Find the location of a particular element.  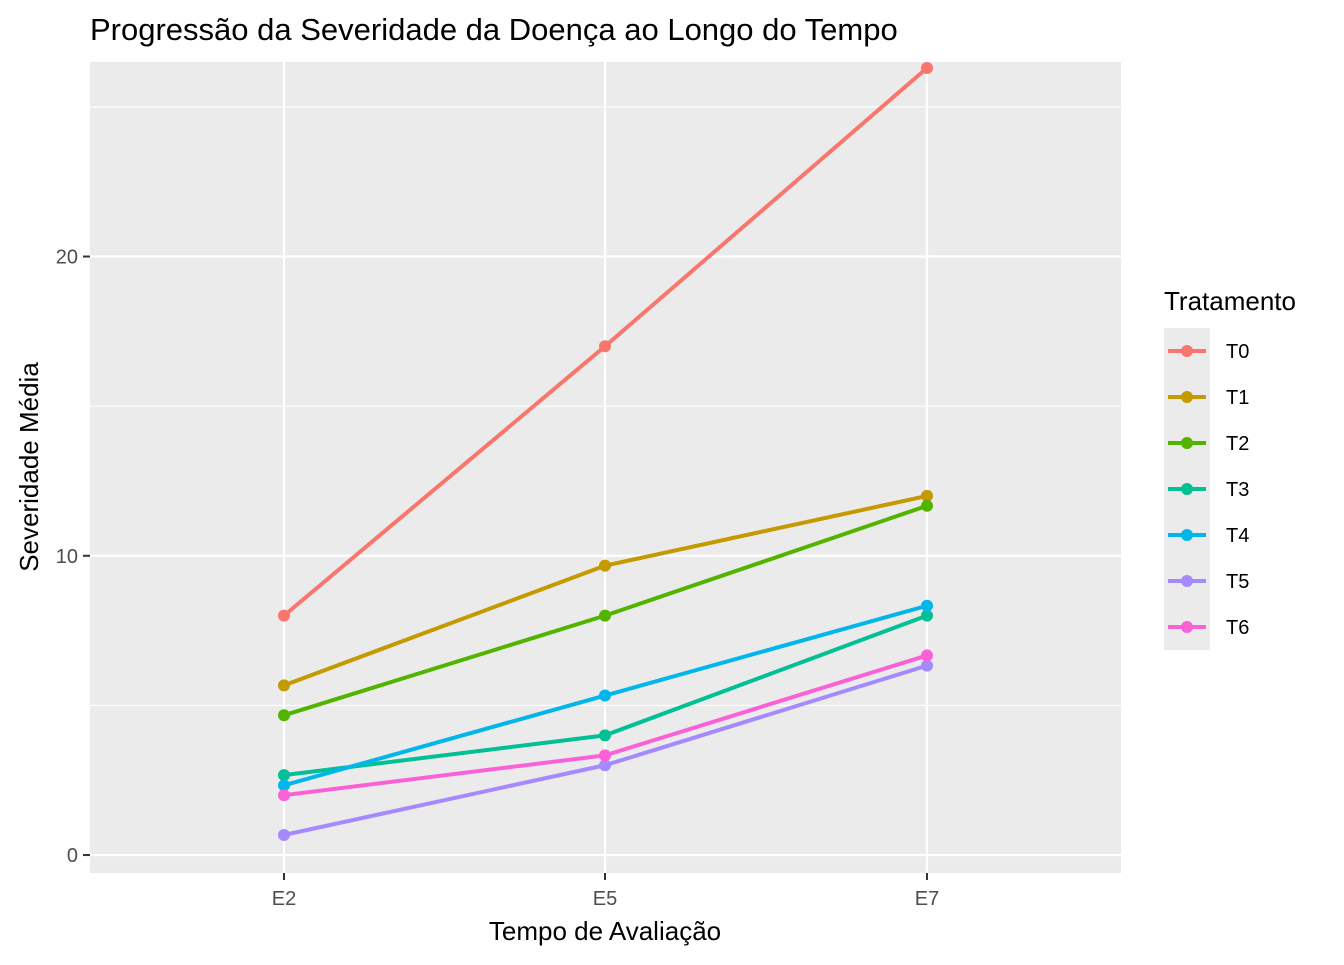

series-t2 is located at coordinates (605, 610).